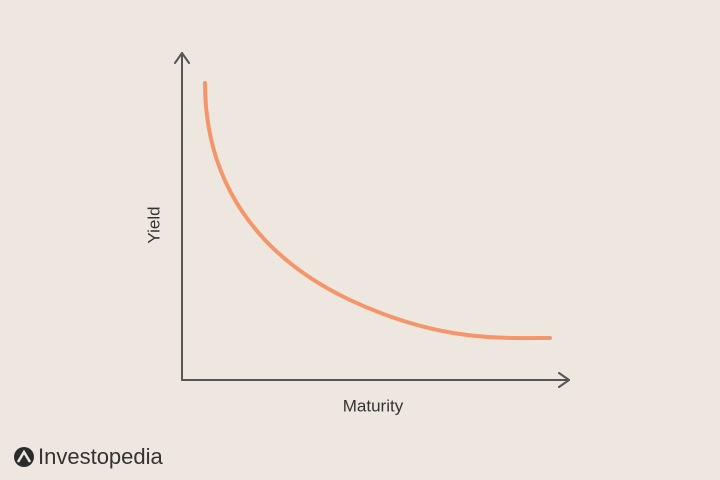 The width and height of the screenshot is (720, 480). I want to click on brand-name: Investopedia, so click(101, 456).